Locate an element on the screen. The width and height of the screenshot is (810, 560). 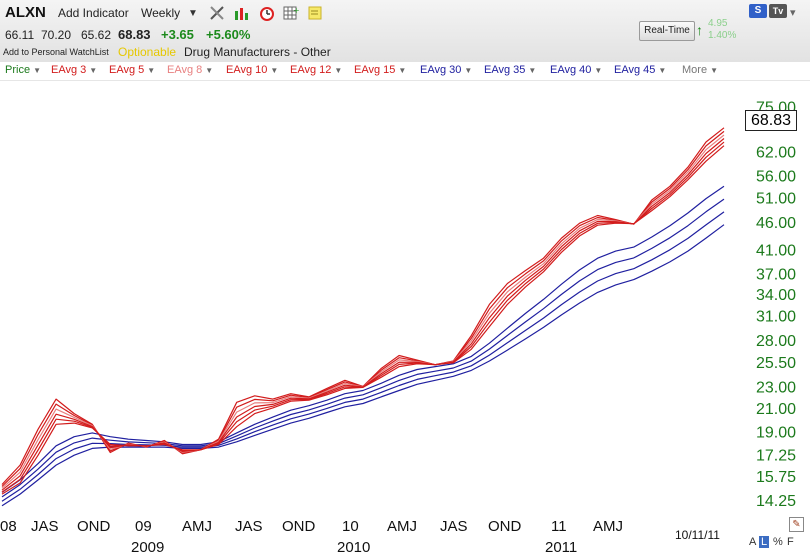
realtime-pct: 1.40% is located at coordinates (722, 35).